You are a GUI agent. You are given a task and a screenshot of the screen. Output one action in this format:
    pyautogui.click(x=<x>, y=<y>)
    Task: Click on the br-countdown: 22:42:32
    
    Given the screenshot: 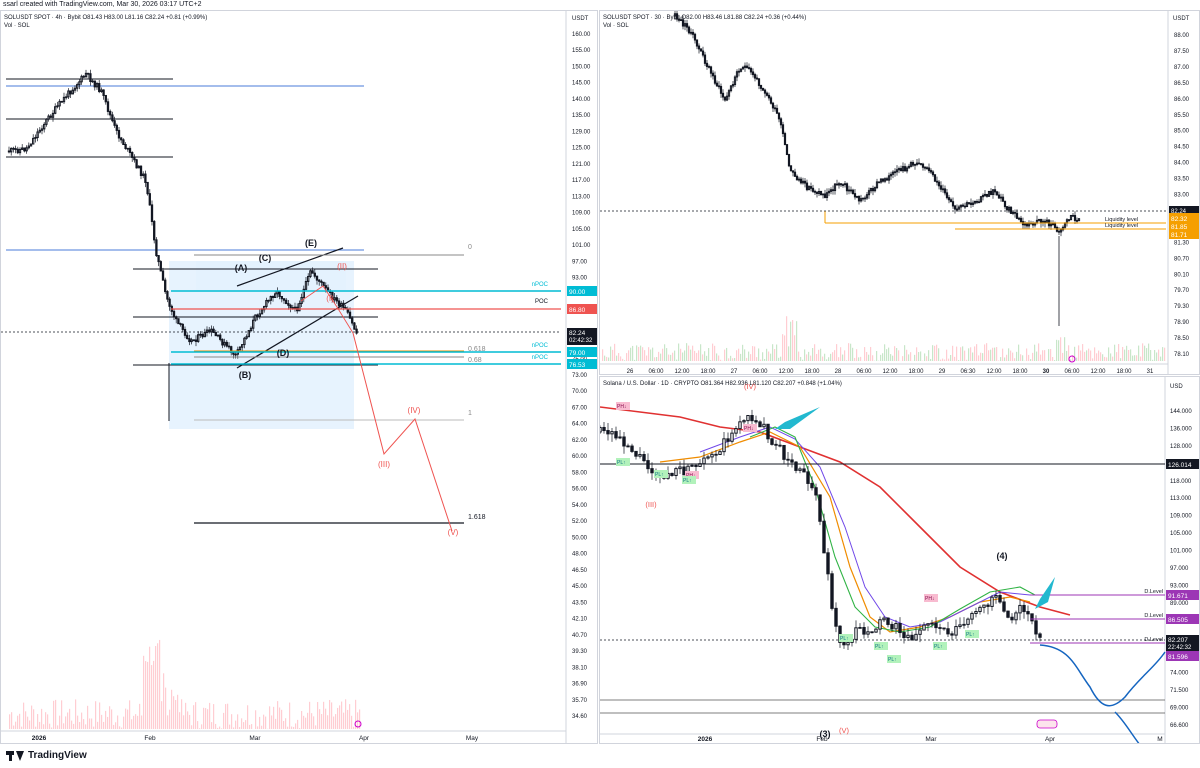 What is the action you would take?
    pyautogui.click(x=1180, y=648)
    